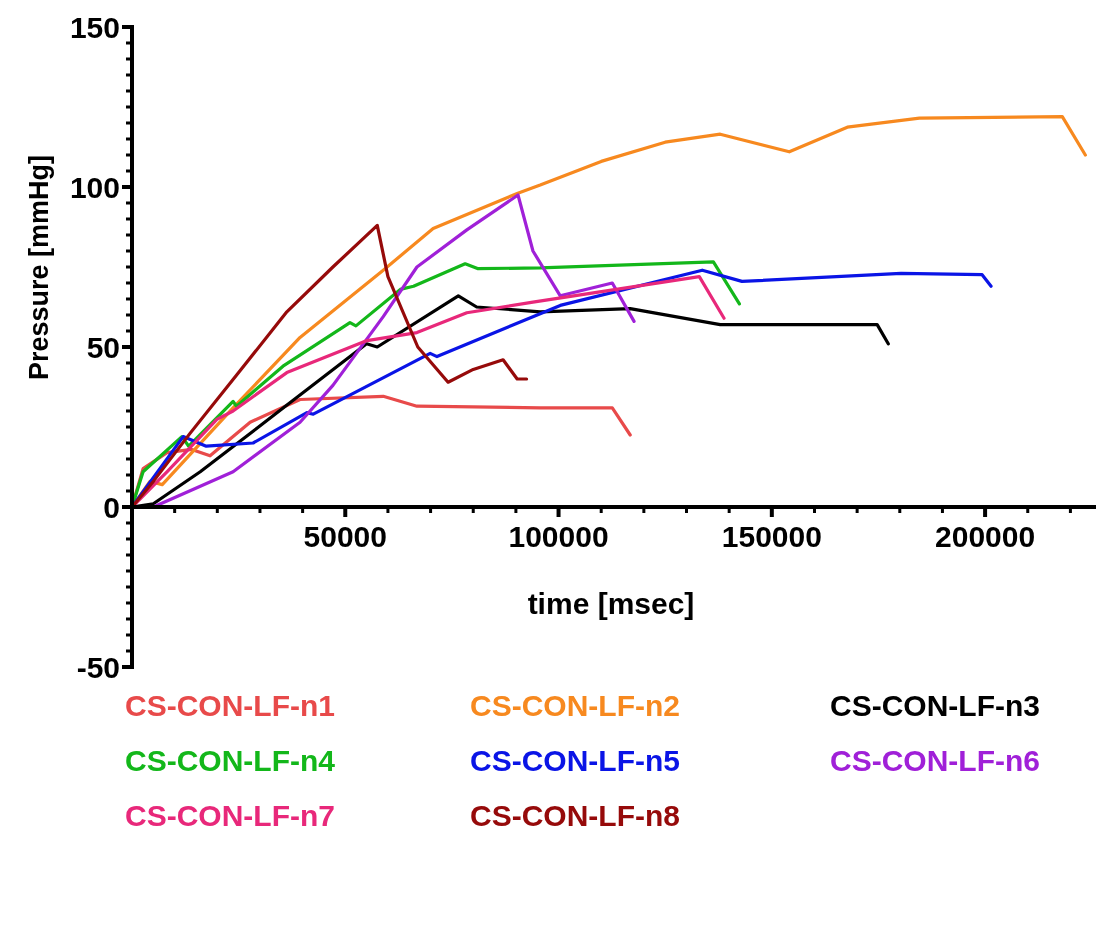  I want to click on text: CS-CON-LF-n2, so click(575, 705).